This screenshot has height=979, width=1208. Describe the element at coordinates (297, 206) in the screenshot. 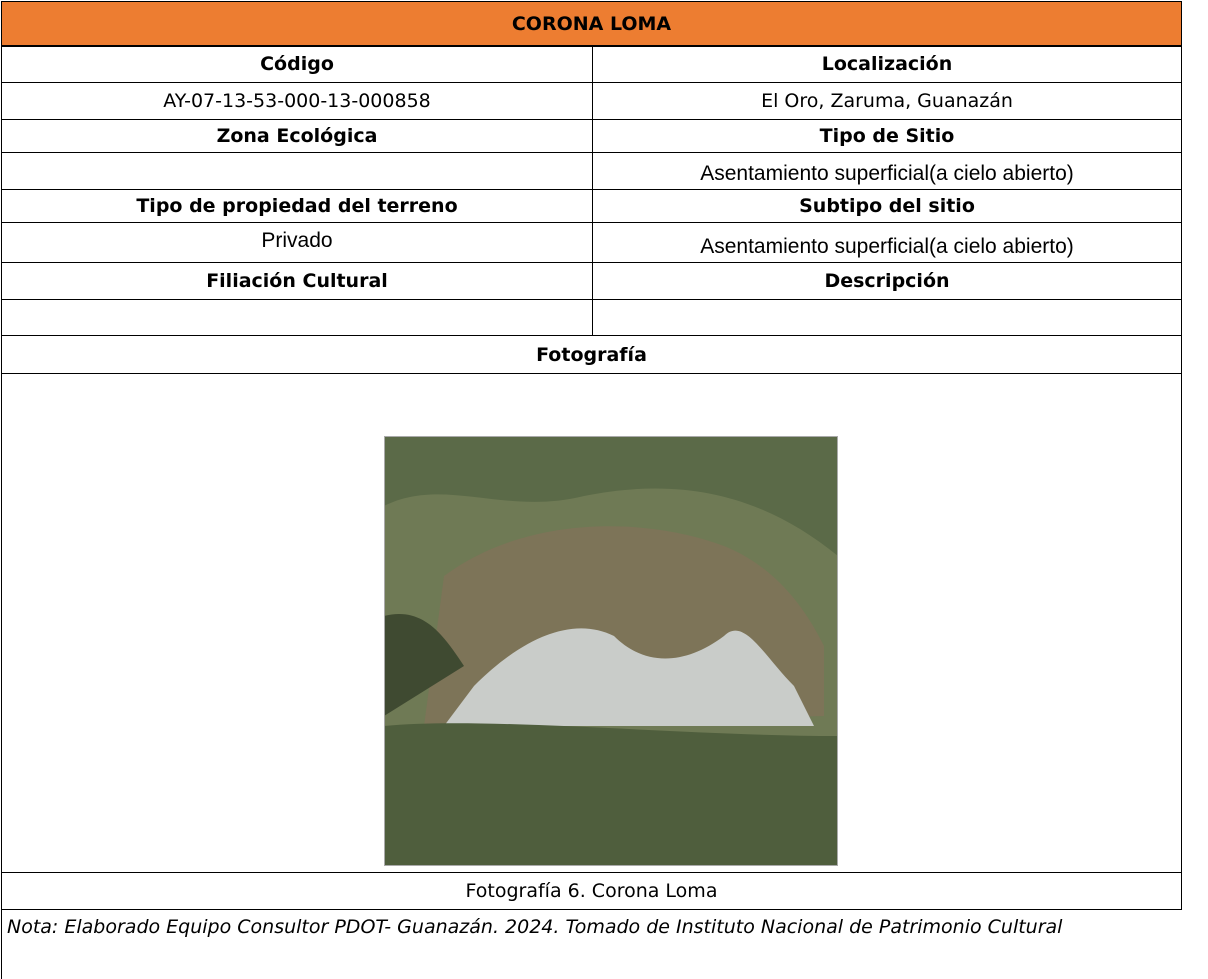

I see `field-label: Tipo de propiedad del terreno` at that location.